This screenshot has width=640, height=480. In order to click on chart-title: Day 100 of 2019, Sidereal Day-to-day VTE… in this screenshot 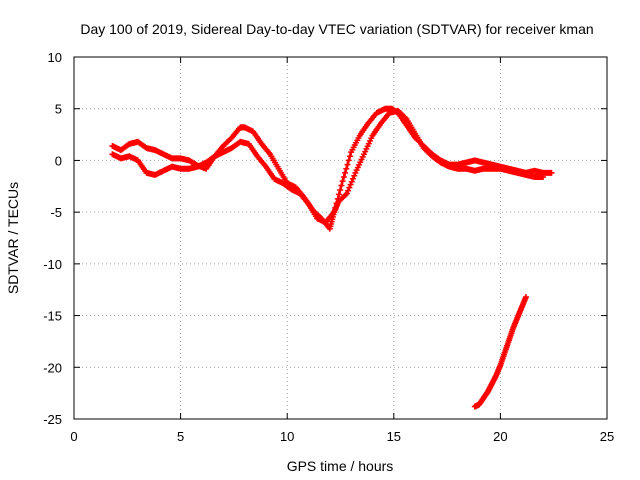, I will do `click(336, 29)`.